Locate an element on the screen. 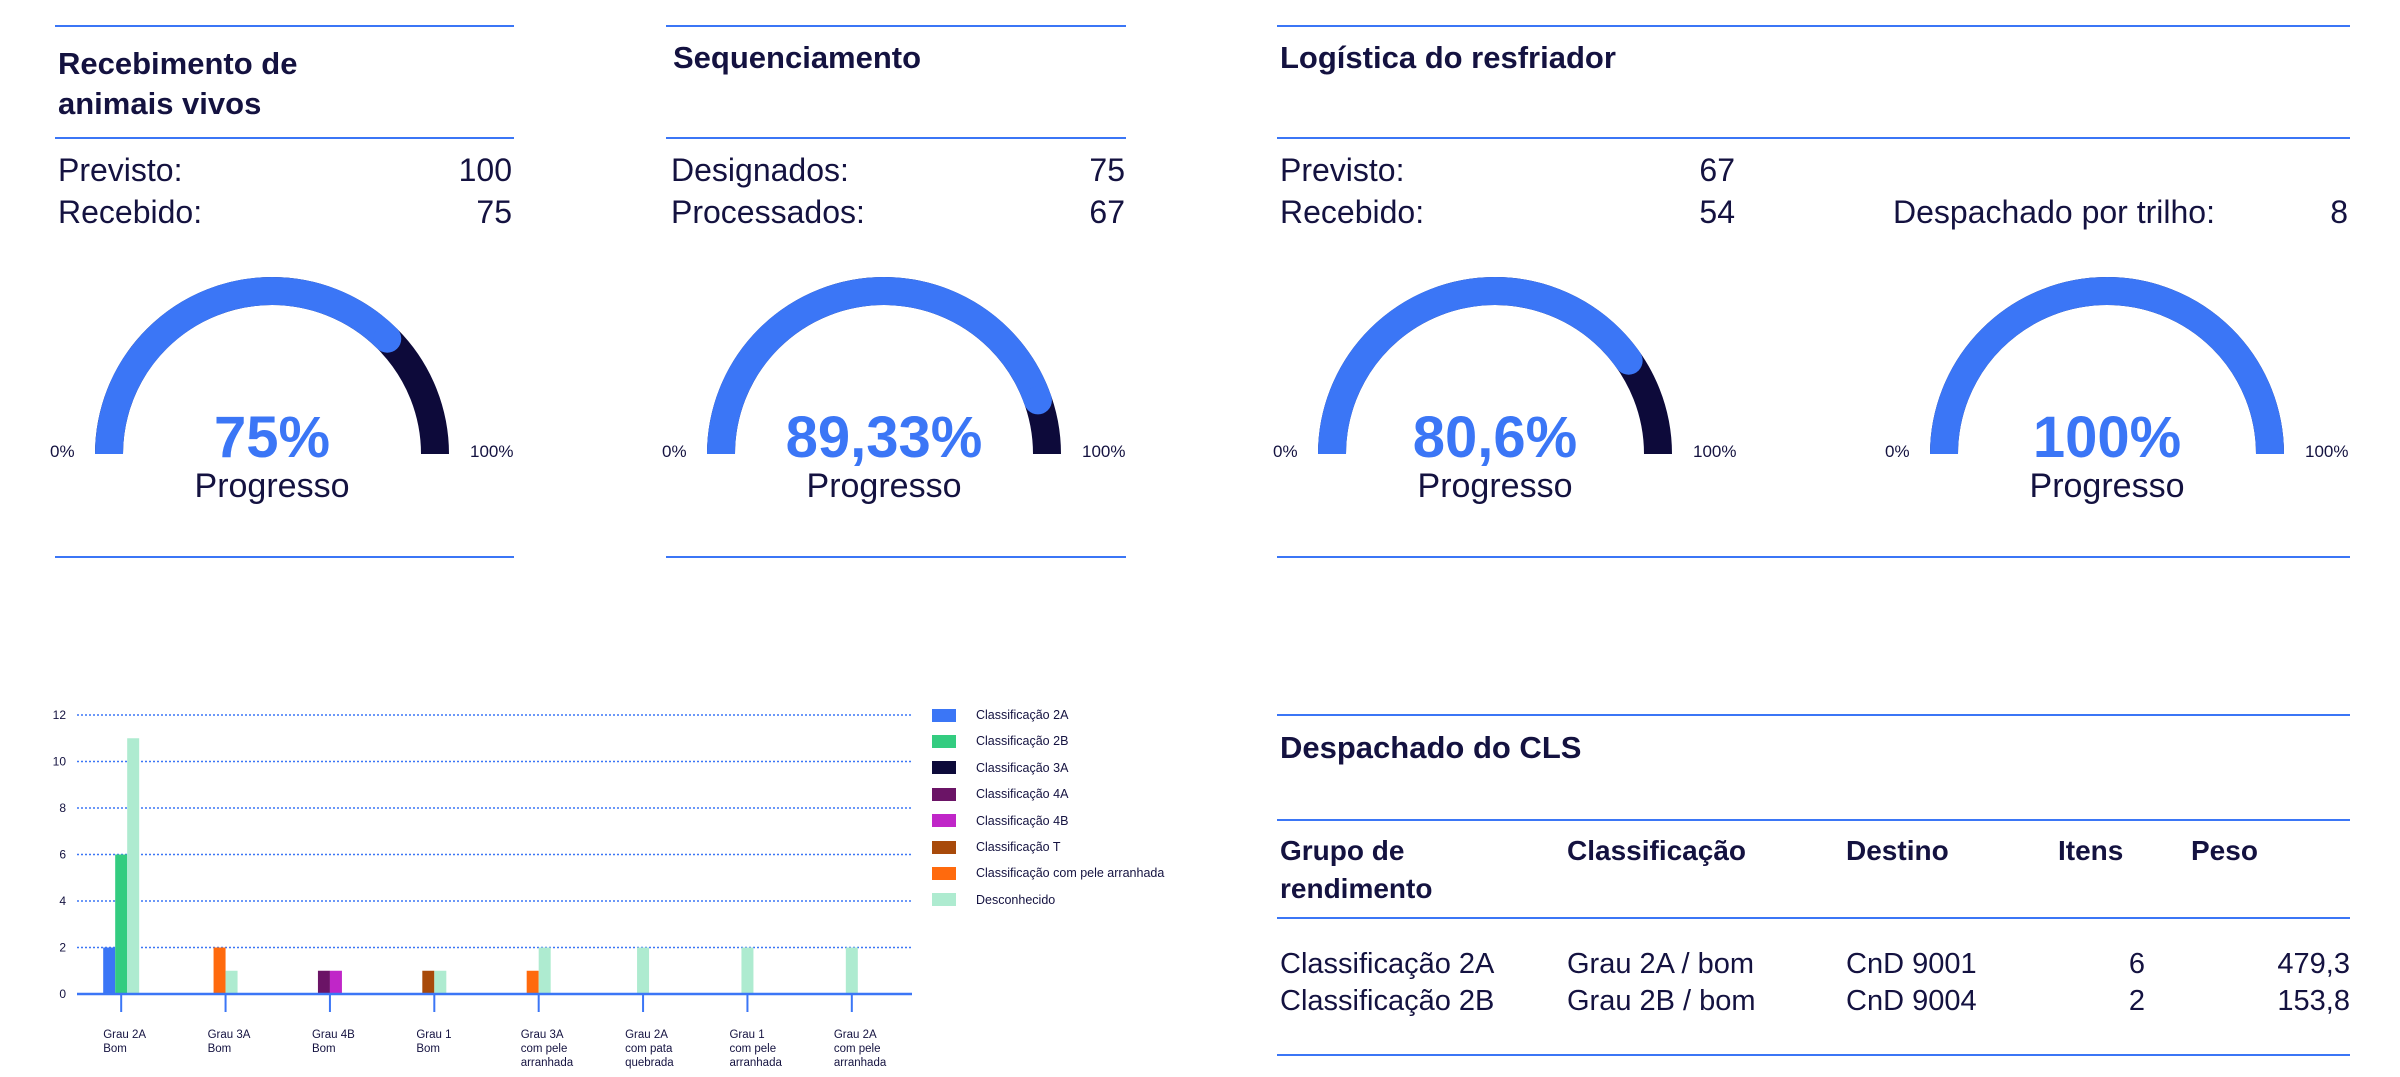 This screenshot has width=2400, height=1077. y-tick-label: 2 is located at coordinates (62, 948).